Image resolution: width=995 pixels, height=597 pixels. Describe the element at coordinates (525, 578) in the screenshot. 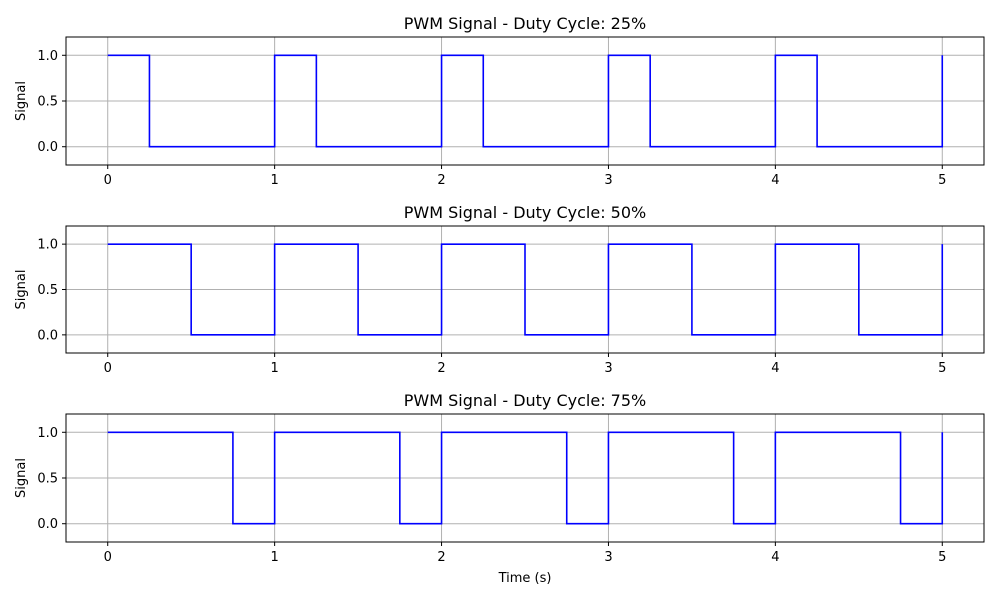

I see `x-axis-label: Time (s)` at that location.